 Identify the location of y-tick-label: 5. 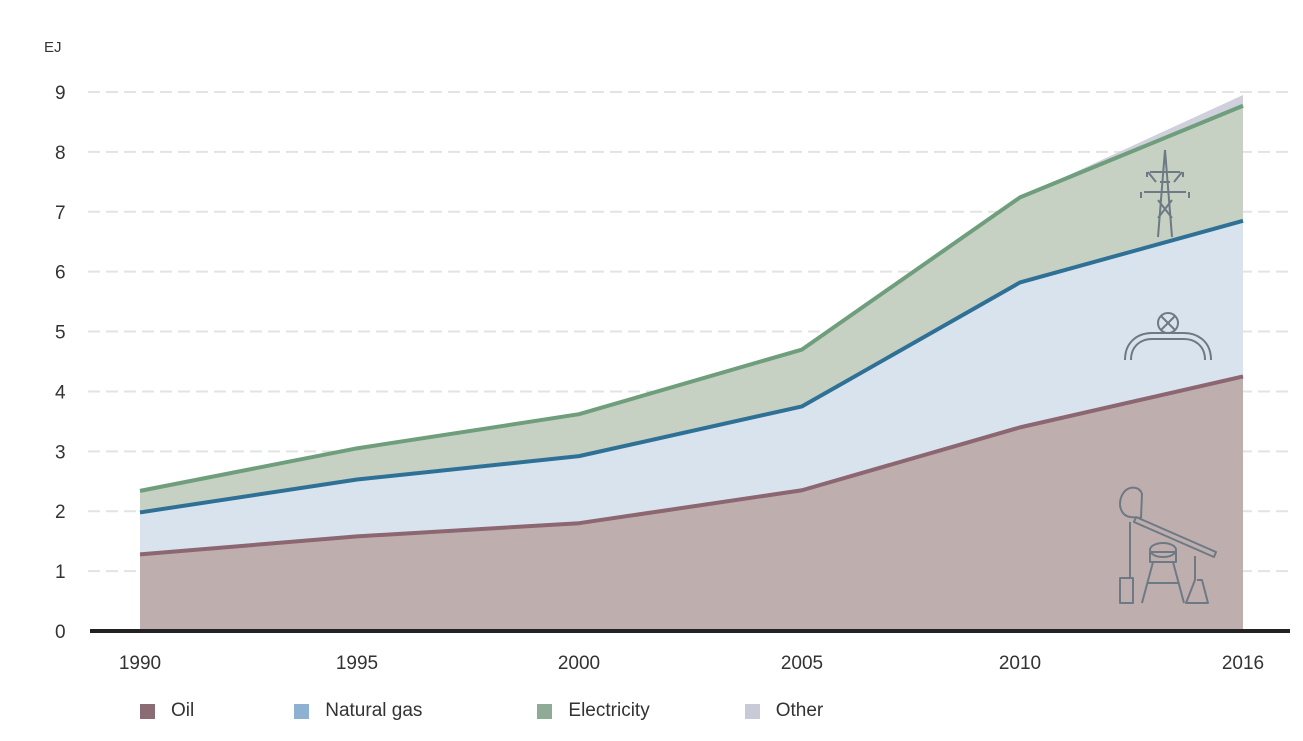
(60, 333).